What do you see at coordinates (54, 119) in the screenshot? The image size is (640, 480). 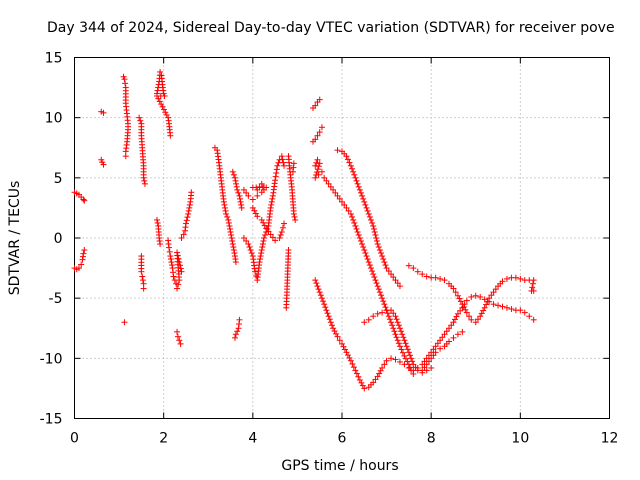 I see `y-tick-label: 10` at bounding box center [54, 119].